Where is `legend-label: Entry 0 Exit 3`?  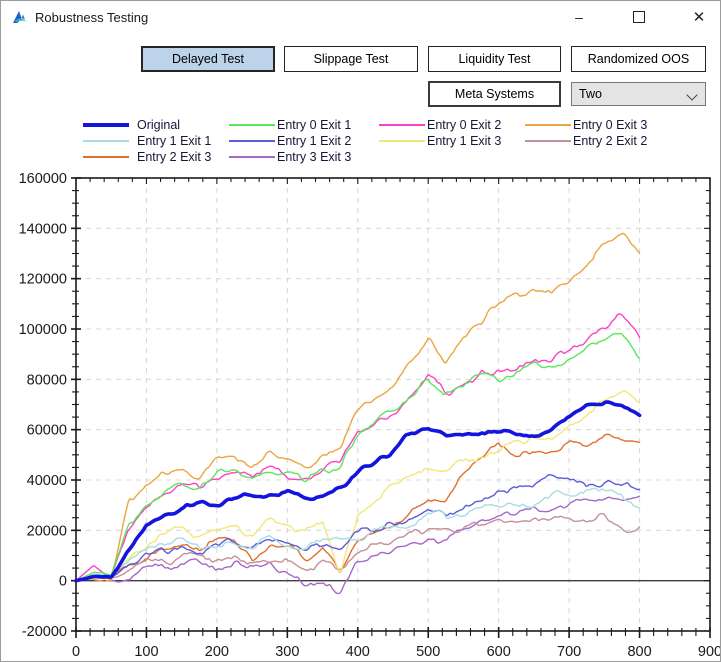 legend-label: Entry 0 Exit 3 is located at coordinates (610, 125).